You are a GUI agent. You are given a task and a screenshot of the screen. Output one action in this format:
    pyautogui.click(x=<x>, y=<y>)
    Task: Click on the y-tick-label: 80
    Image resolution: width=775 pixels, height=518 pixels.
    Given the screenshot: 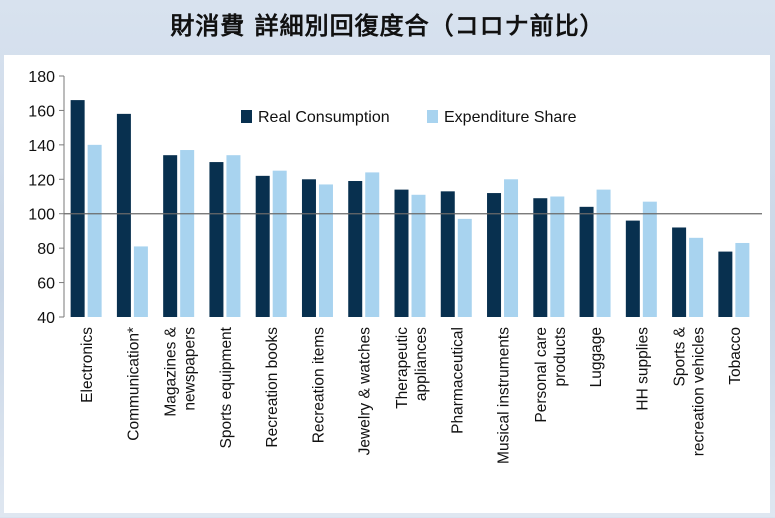 What is the action you would take?
    pyautogui.click(x=46, y=249)
    